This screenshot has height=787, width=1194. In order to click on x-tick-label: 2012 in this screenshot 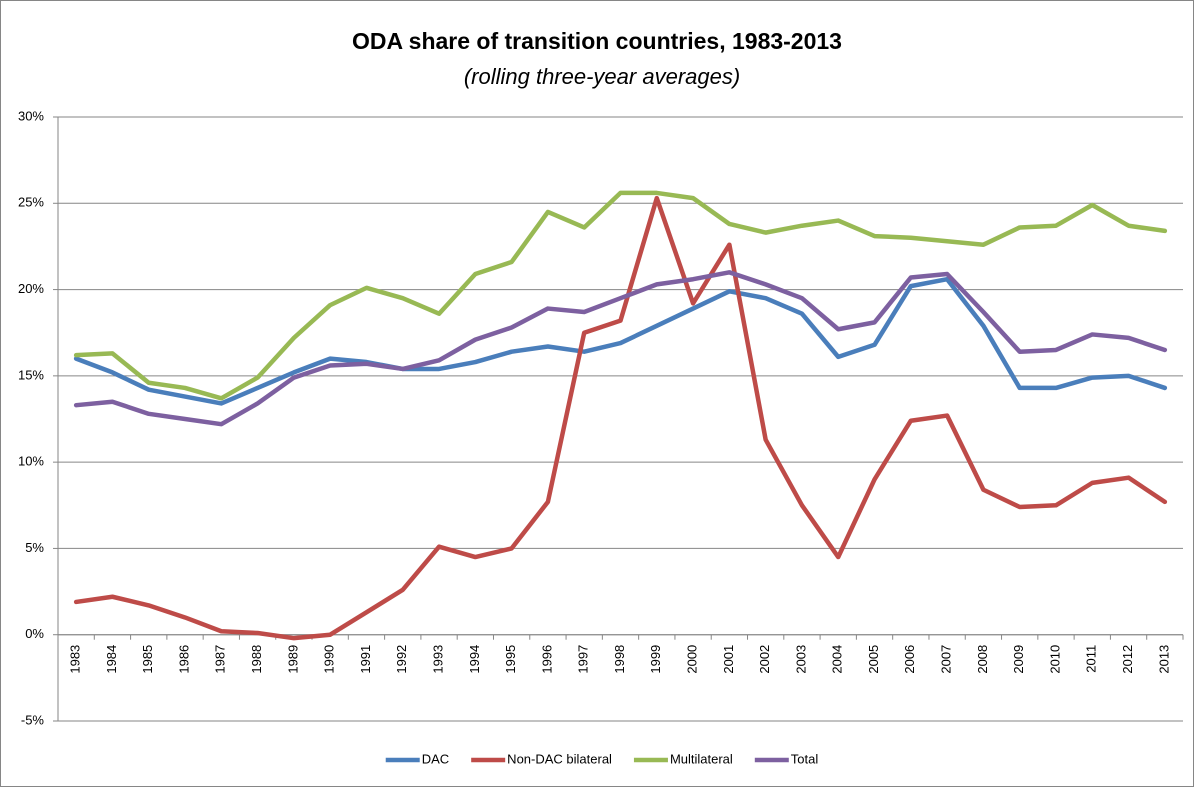, I will do `click(1127, 659)`.